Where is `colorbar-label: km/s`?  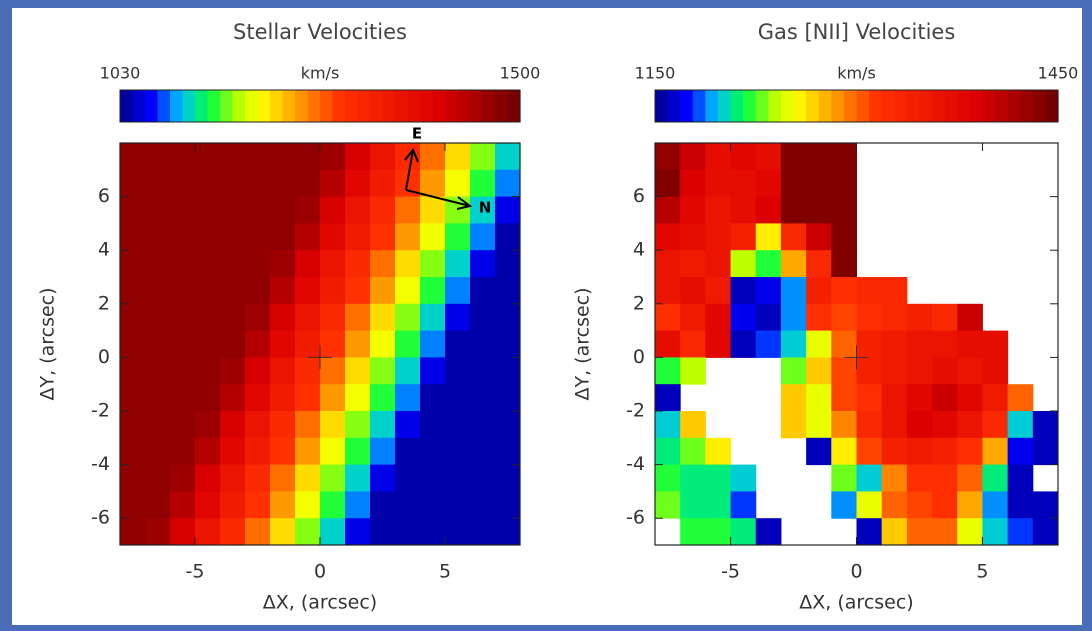 colorbar-label: km/s is located at coordinates (856, 73).